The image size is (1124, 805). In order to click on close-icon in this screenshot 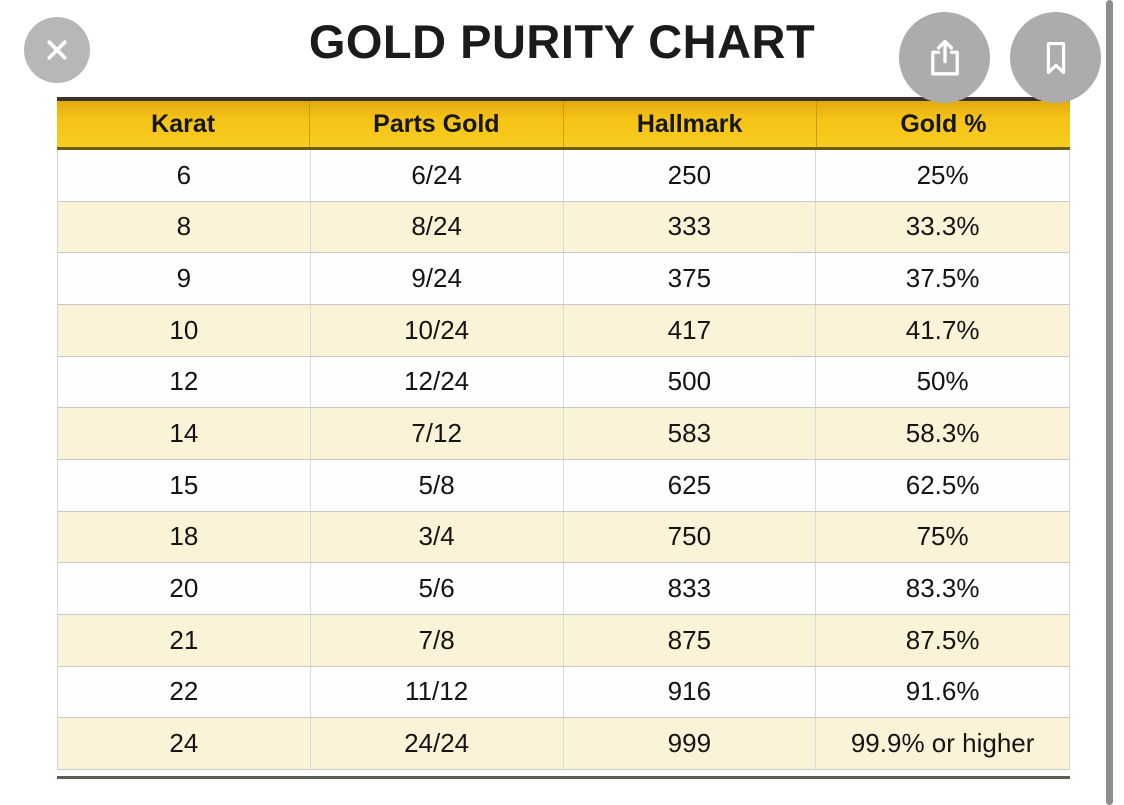, I will do `click(57, 50)`.